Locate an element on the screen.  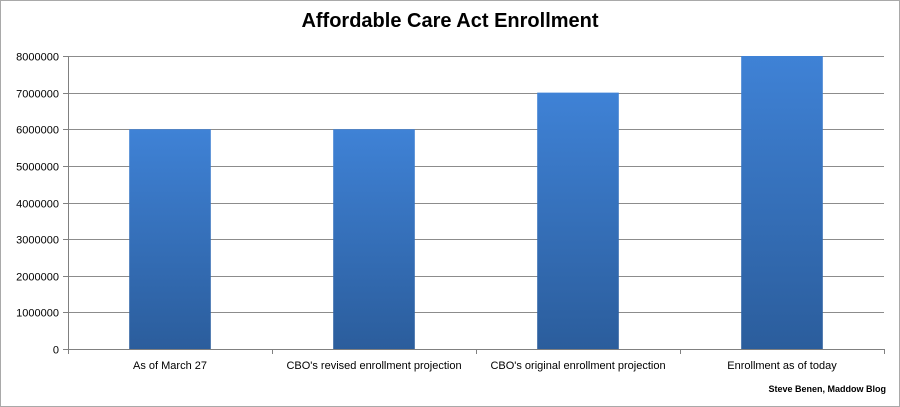
y-tick-label: 1000000 is located at coordinates (37, 314).